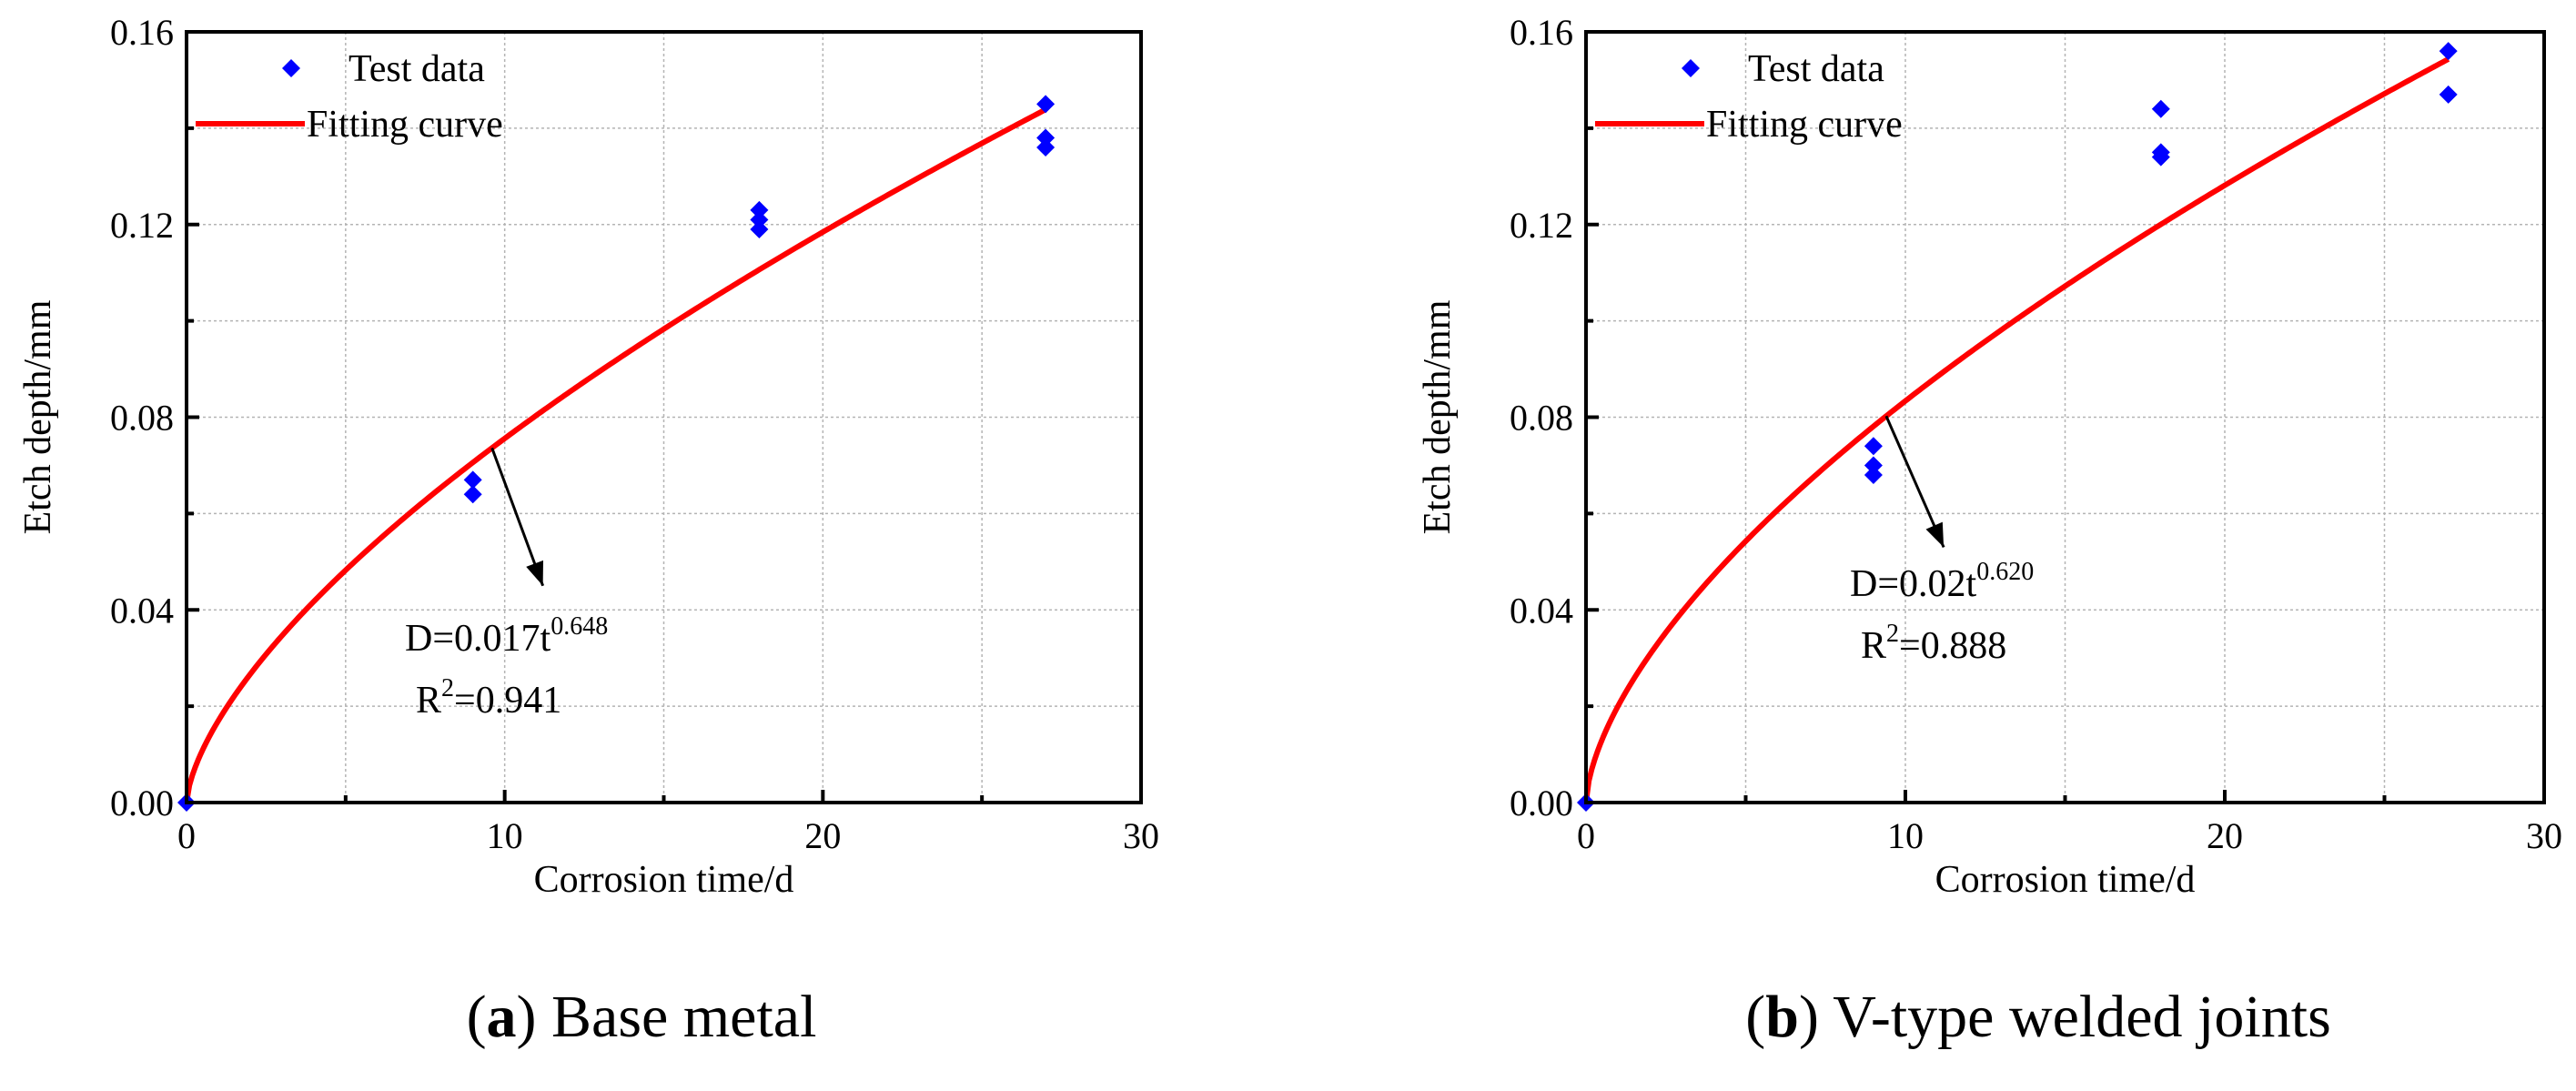 This screenshot has width=2576, height=1091. What do you see at coordinates (579, 626) in the screenshot?
I see `fit-equation-exponent: 0.648` at bounding box center [579, 626].